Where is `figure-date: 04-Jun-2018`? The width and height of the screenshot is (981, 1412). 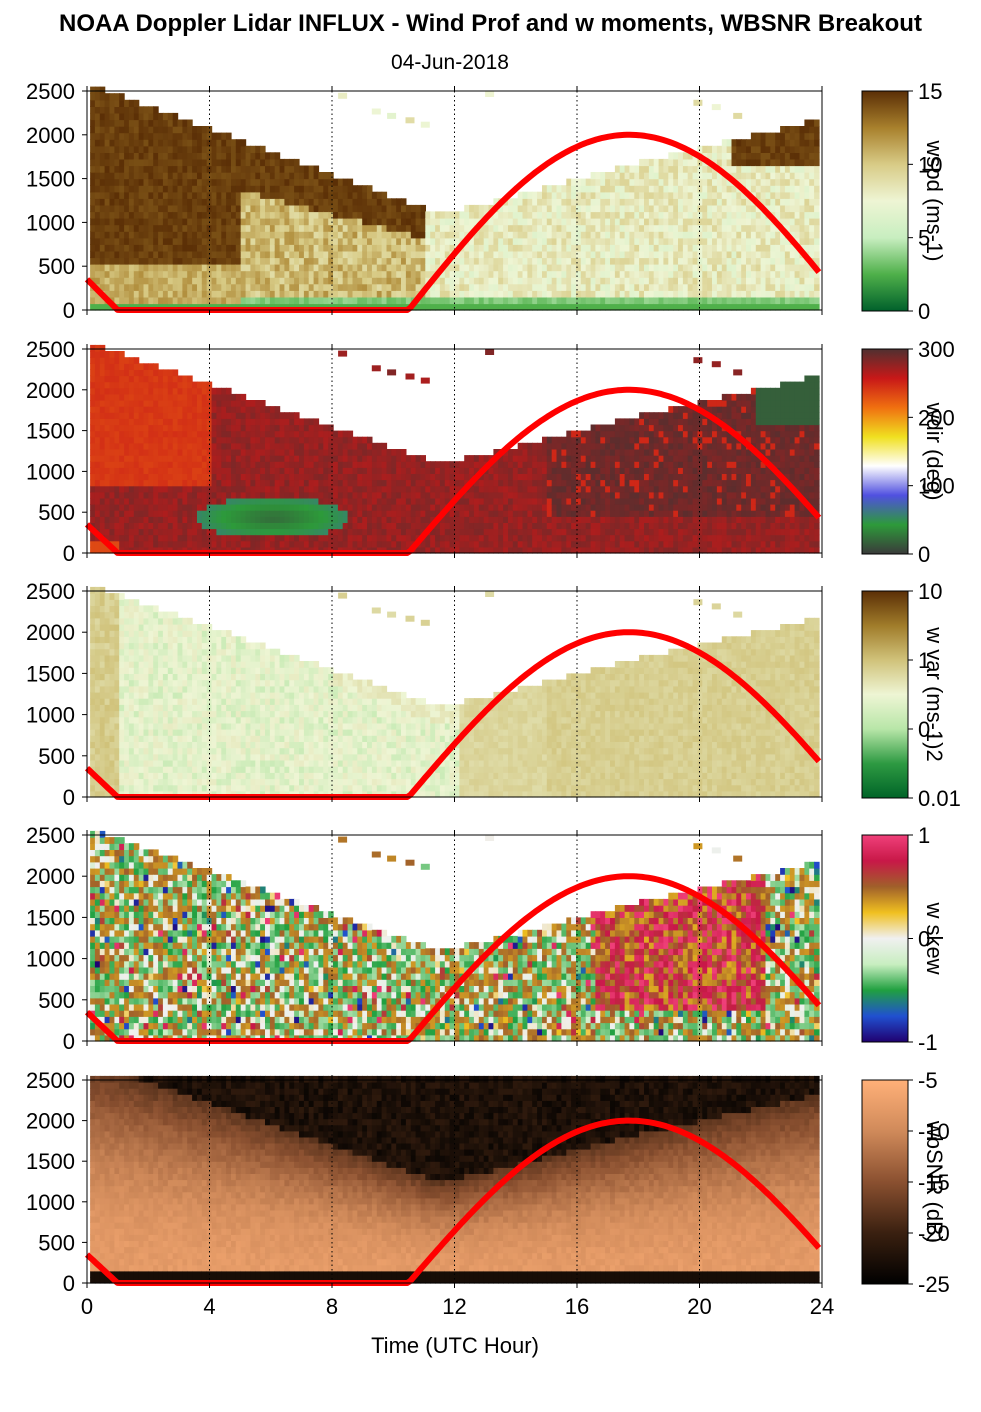
figure-date: 04-Jun-2018 is located at coordinates (450, 62).